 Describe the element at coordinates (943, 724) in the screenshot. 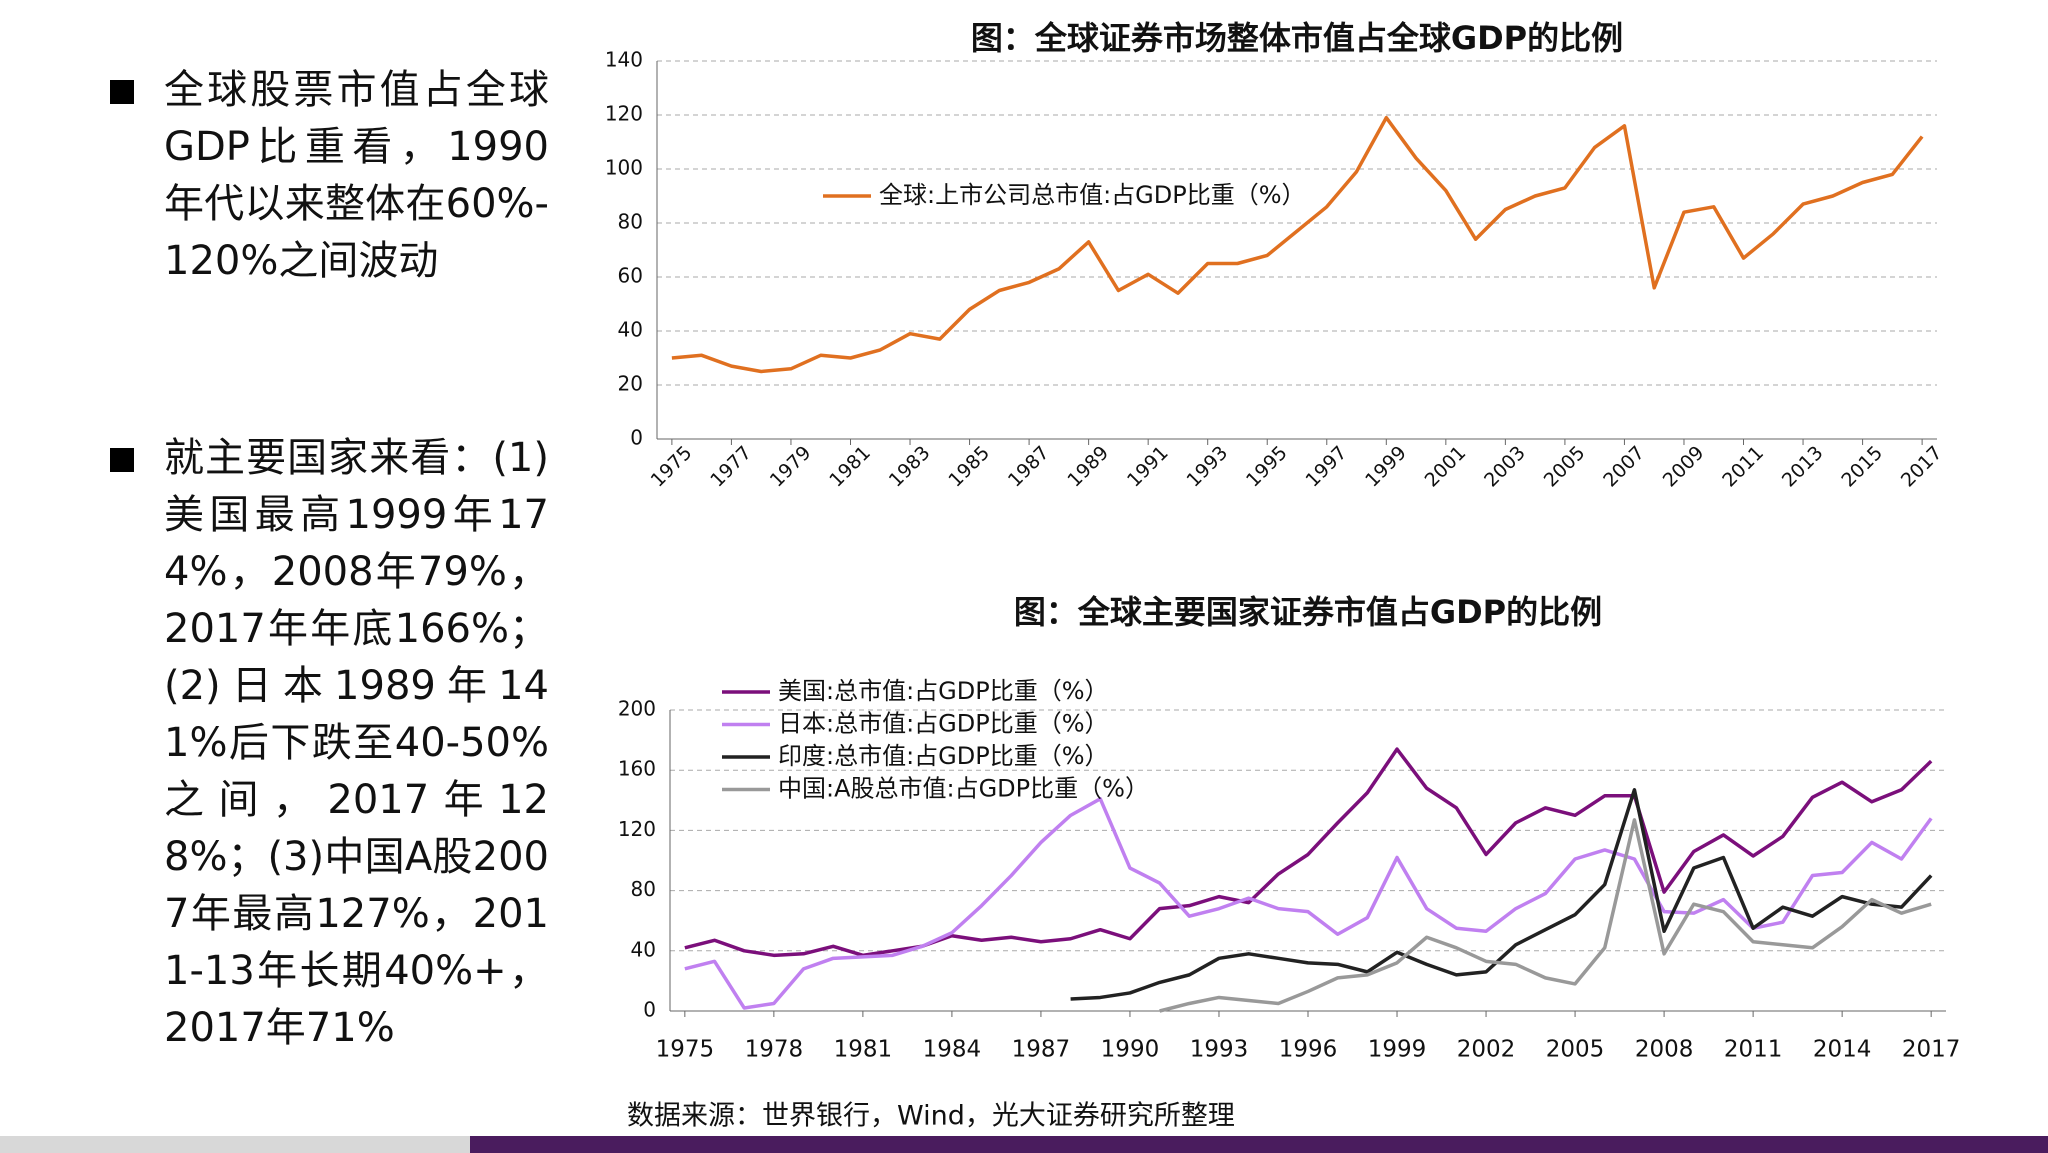

I see `legend-label: 日本:总市值:占GDP比重（%）` at that location.